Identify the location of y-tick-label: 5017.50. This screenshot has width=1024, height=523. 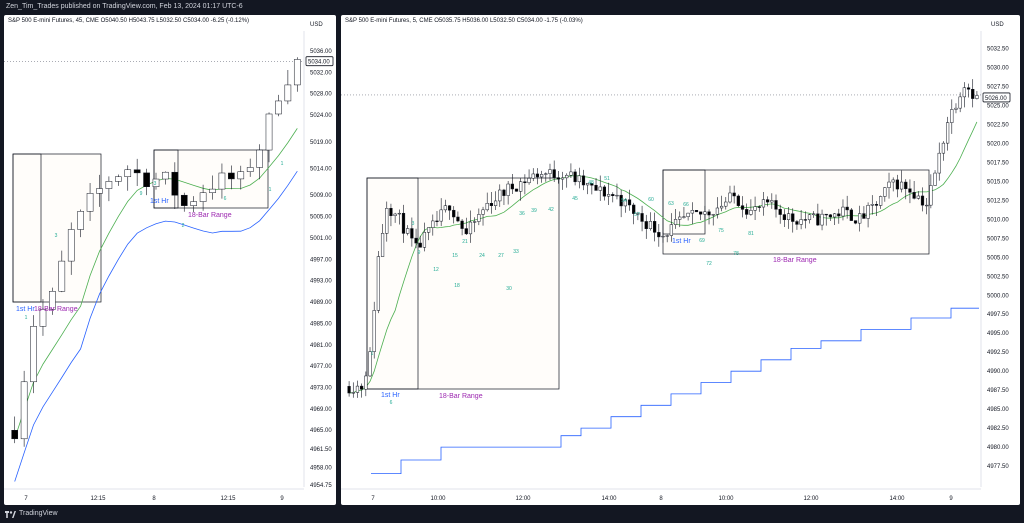
(998, 163).